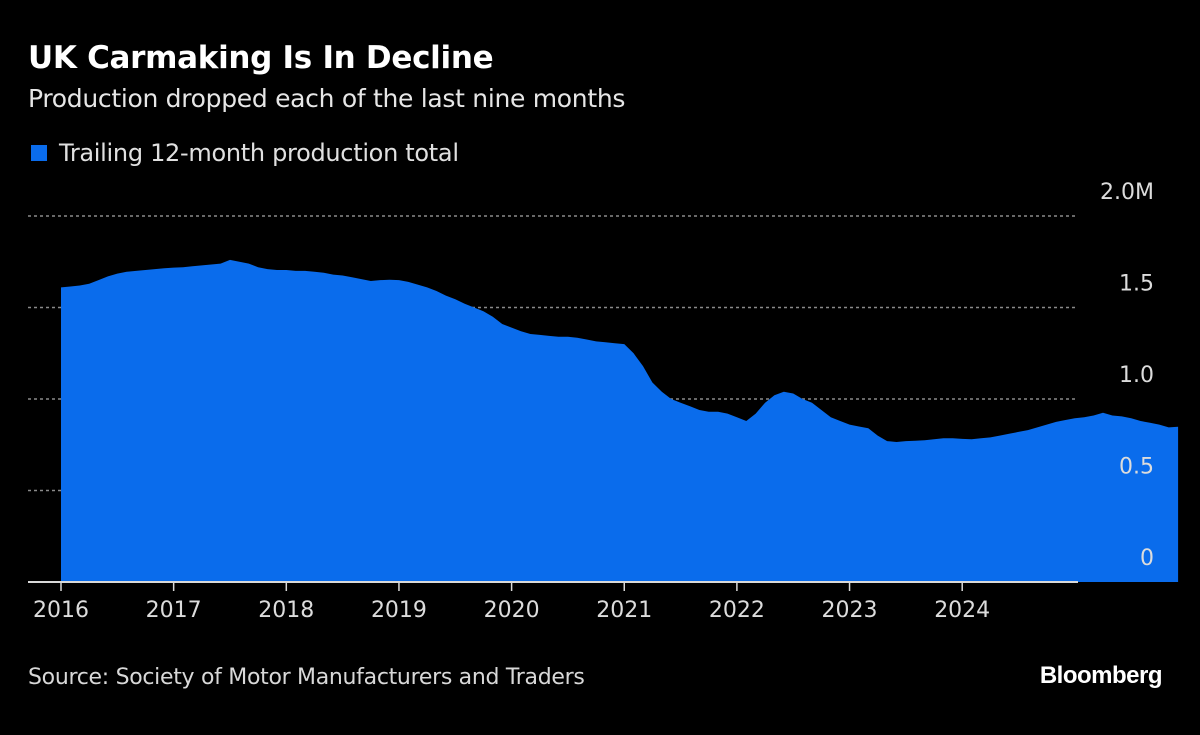 This screenshot has height=735, width=1200. Describe the element at coordinates (261, 58) in the screenshot. I see `chart-title: UK Carmaking Is In Decline` at that location.